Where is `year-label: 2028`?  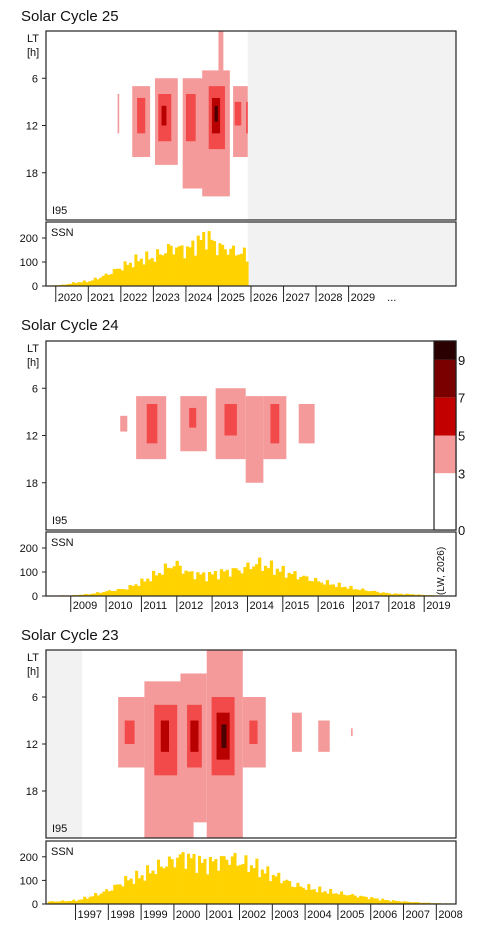 year-label: 2028 is located at coordinates (330, 298).